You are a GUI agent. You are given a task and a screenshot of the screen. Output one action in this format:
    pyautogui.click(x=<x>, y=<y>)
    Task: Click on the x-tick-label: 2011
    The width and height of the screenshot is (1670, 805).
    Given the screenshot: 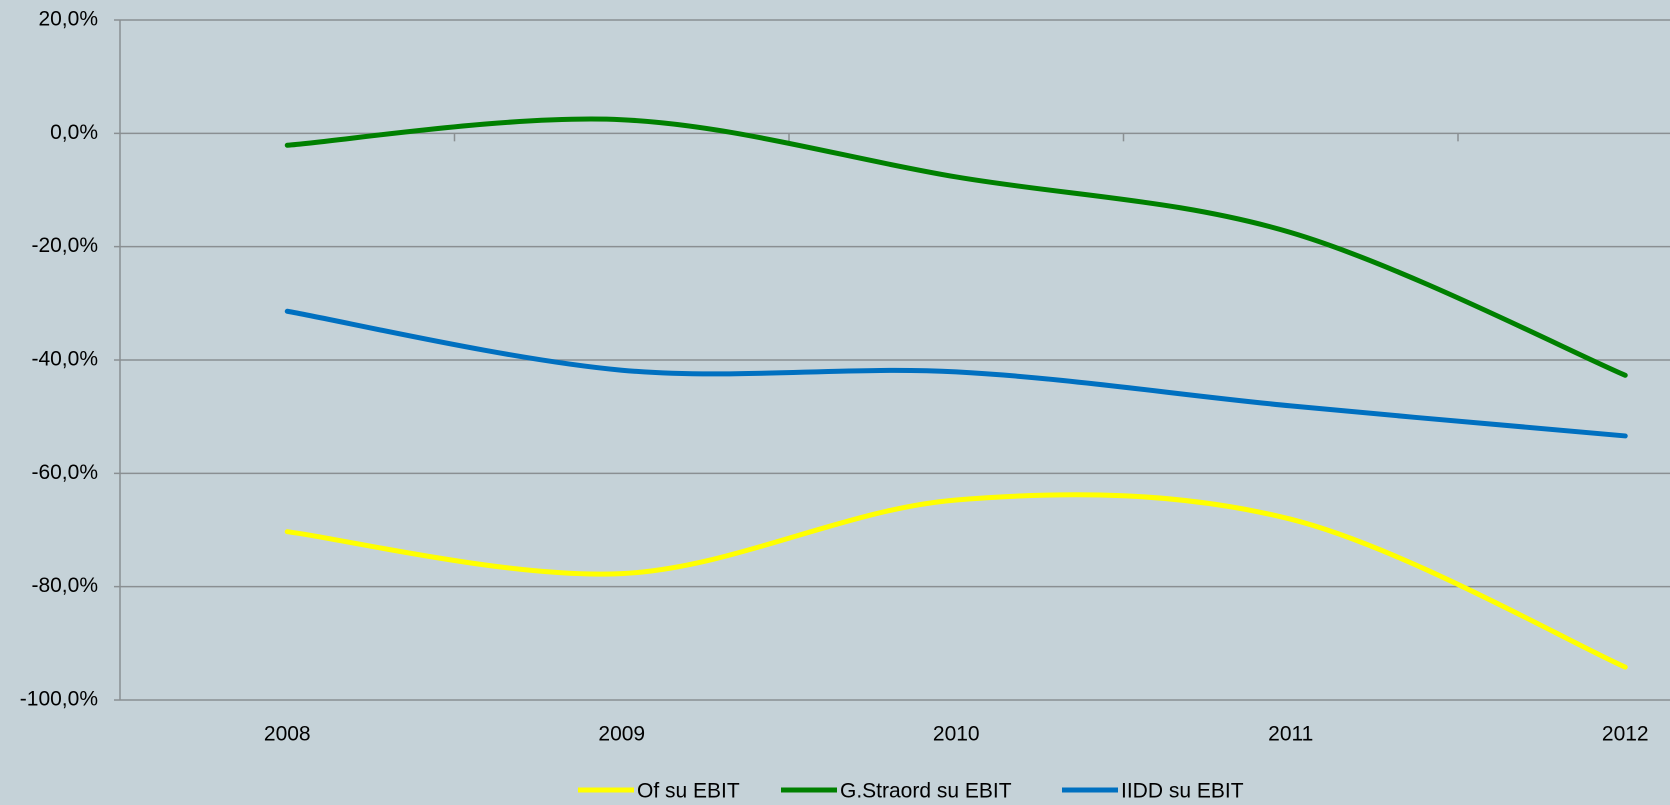 What is the action you would take?
    pyautogui.click(x=1290, y=734)
    